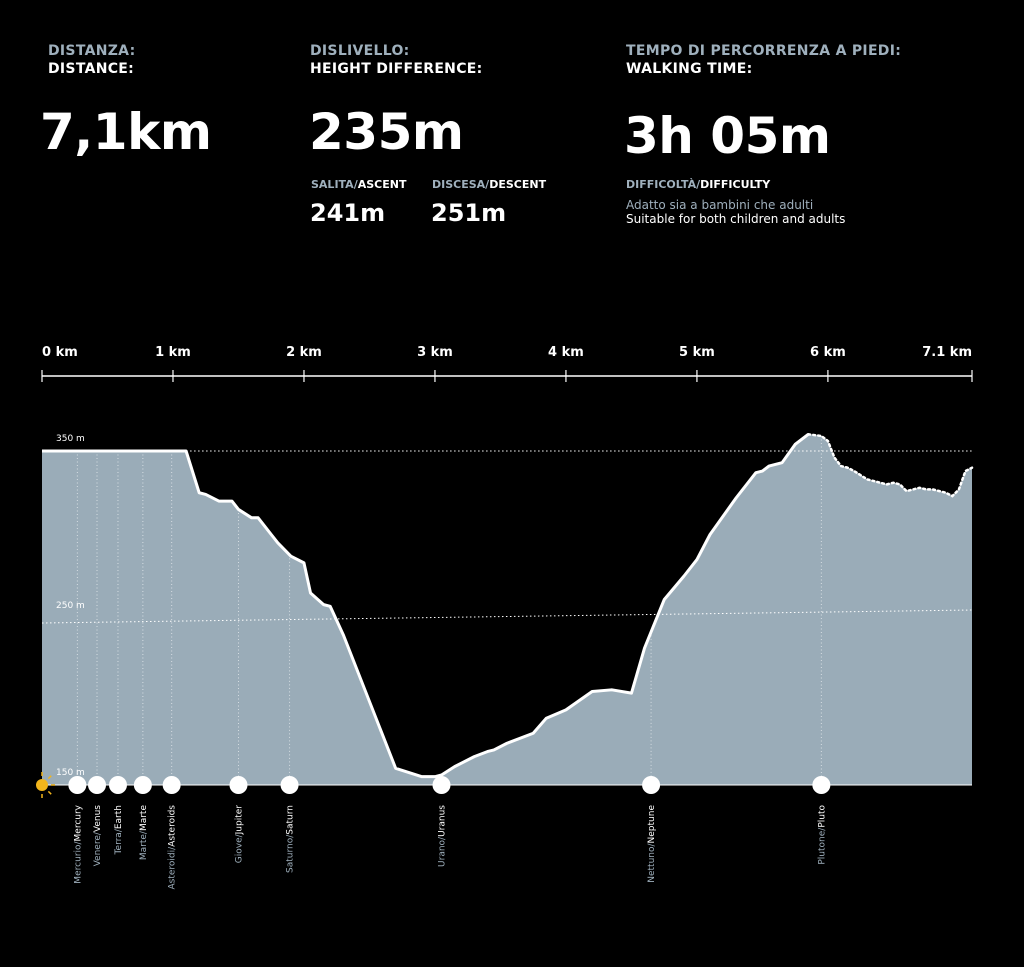  I want to click on difficulty-label: DIFFICOLTÀ/DIFFICULTY, so click(698, 185).